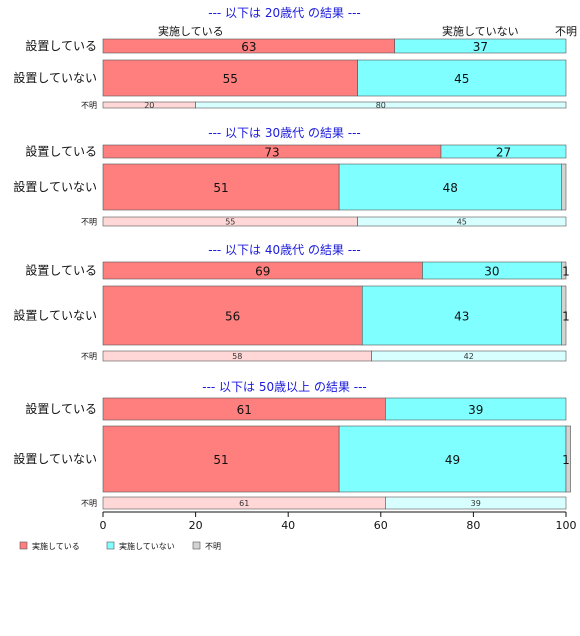 The height and width of the screenshot is (636, 580). Describe the element at coordinates (284, 133) in the screenshot. I see `group-title: --- 以下は 30歳代 の結果 ---` at that location.